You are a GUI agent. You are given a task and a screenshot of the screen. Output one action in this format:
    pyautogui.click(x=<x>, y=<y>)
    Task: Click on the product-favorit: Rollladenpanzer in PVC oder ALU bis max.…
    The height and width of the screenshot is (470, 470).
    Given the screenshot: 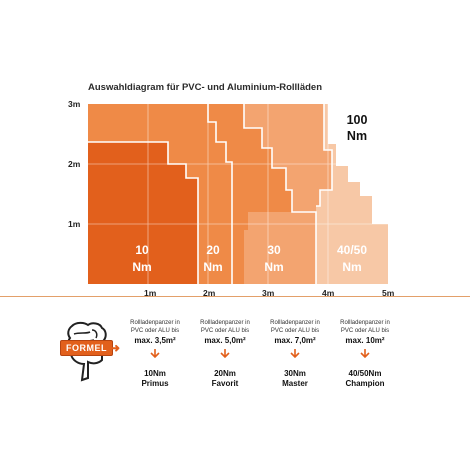 What is the action you would take?
    pyautogui.click(x=225, y=354)
    